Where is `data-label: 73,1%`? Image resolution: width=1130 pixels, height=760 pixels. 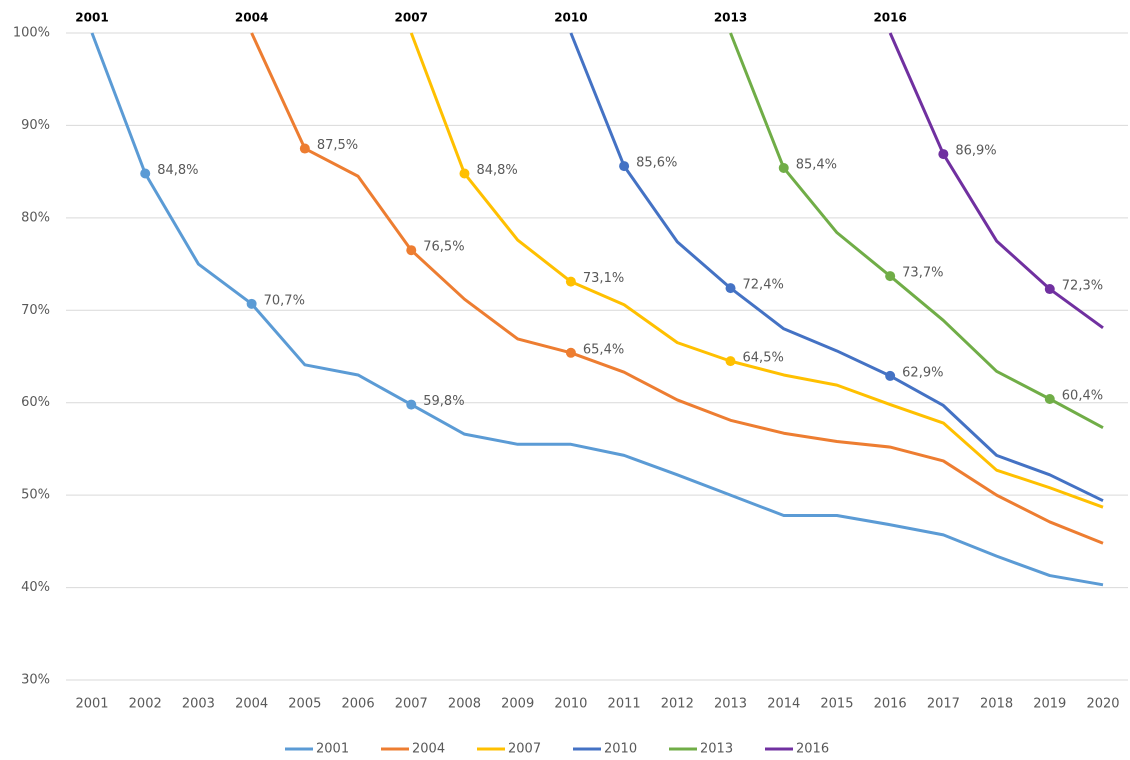
data-label: 73,1% is located at coordinates (603, 278).